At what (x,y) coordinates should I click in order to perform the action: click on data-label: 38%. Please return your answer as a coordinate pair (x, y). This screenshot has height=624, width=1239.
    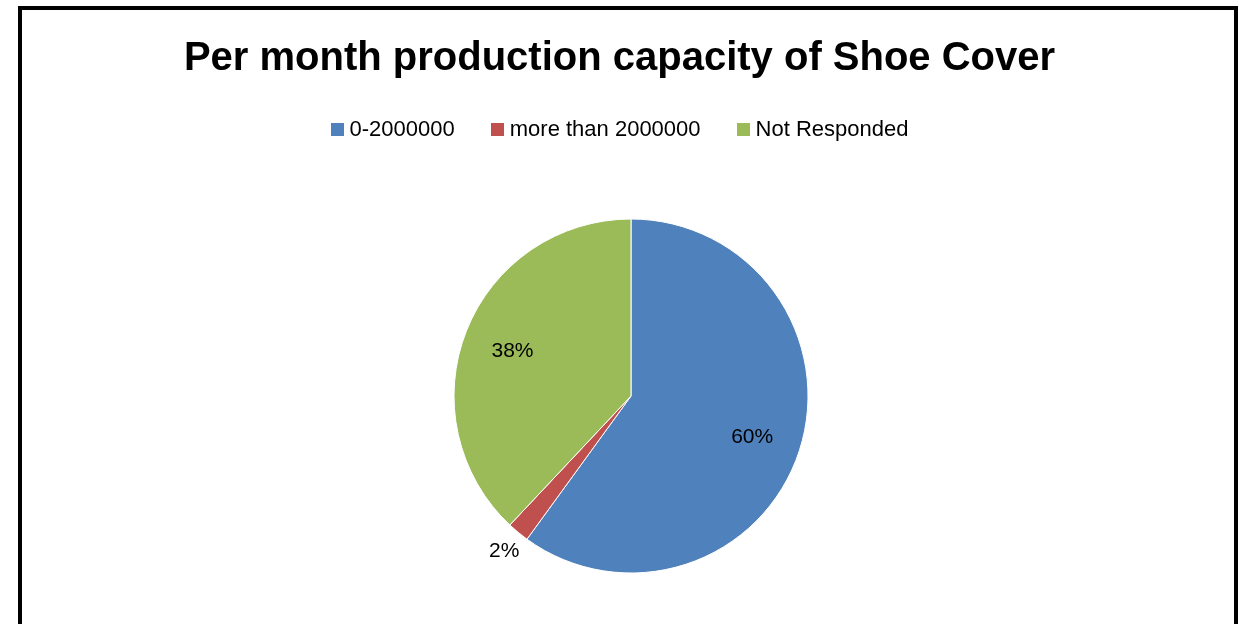
    Looking at the image, I should click on (512, 349).